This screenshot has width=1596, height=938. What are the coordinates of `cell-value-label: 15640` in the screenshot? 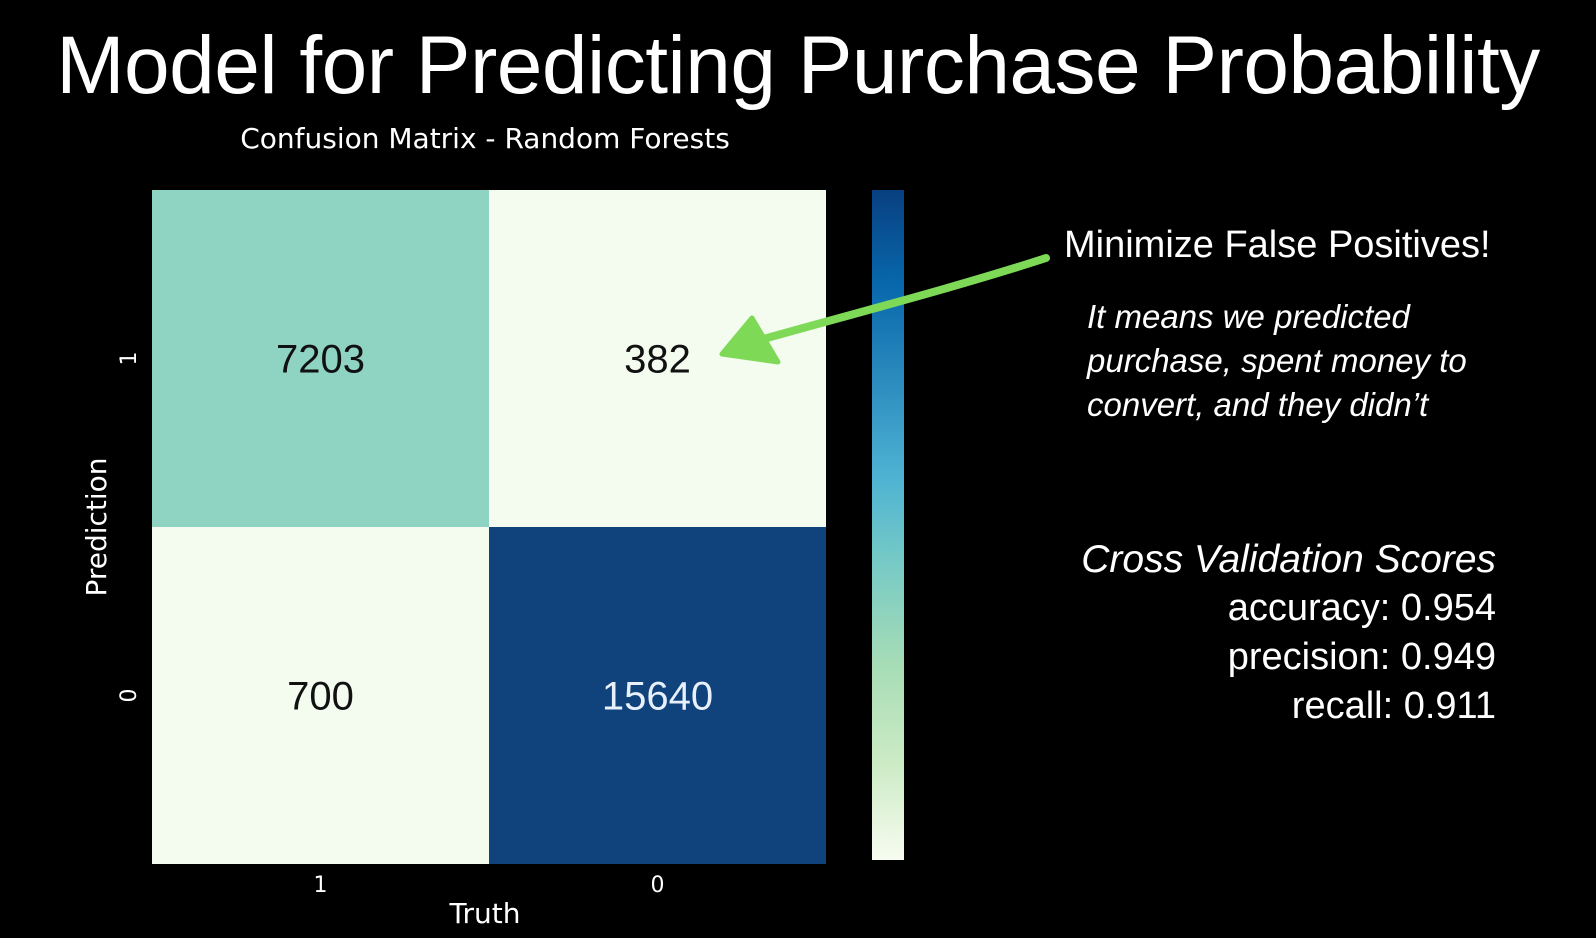 It's located at (657, 697).